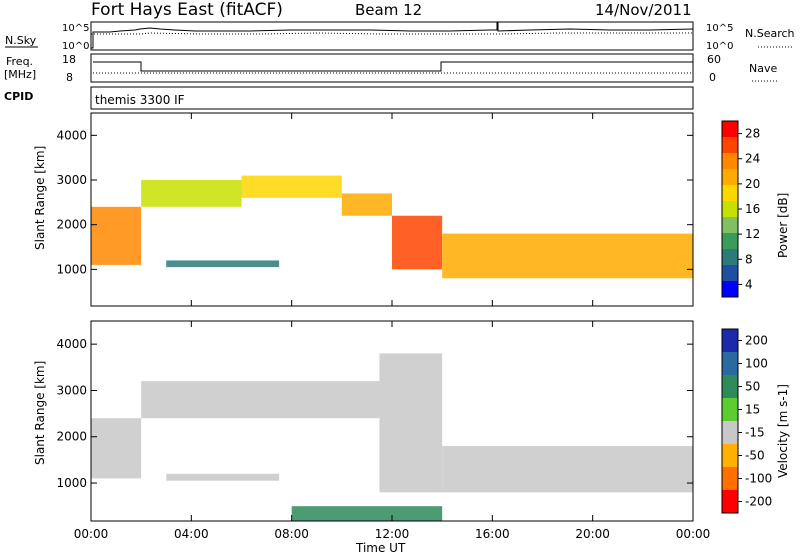 This screenshot has height=554, width=800. I want to click on freq-right-tick-top: 60, so click(714, 59).